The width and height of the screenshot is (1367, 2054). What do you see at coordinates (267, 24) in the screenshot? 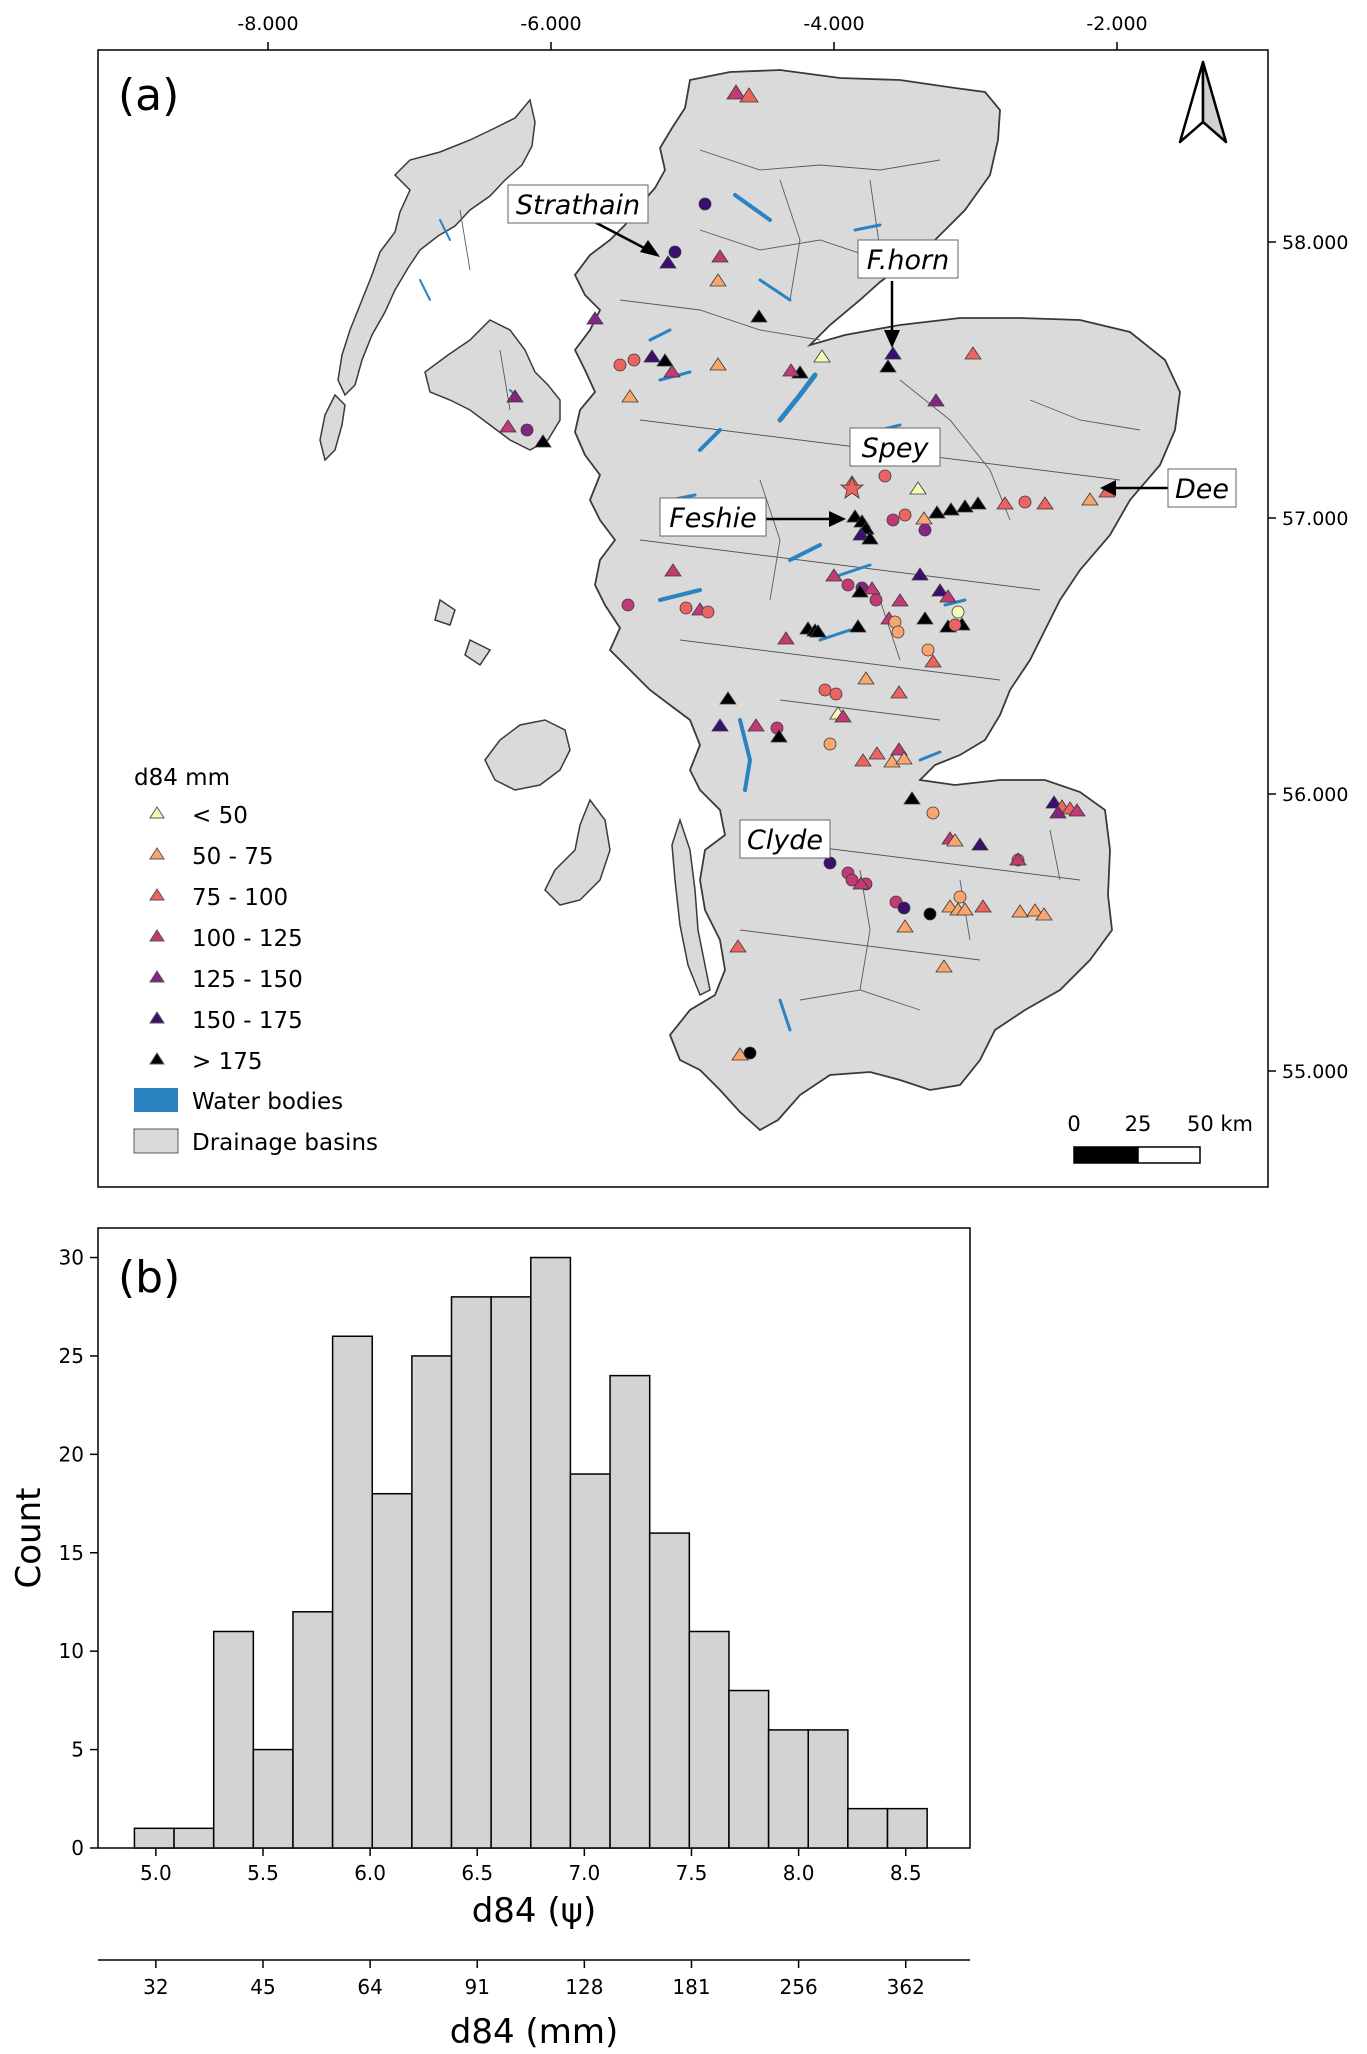
I see `lon-tick-label: -8.000` at bounding box center [267, 24].